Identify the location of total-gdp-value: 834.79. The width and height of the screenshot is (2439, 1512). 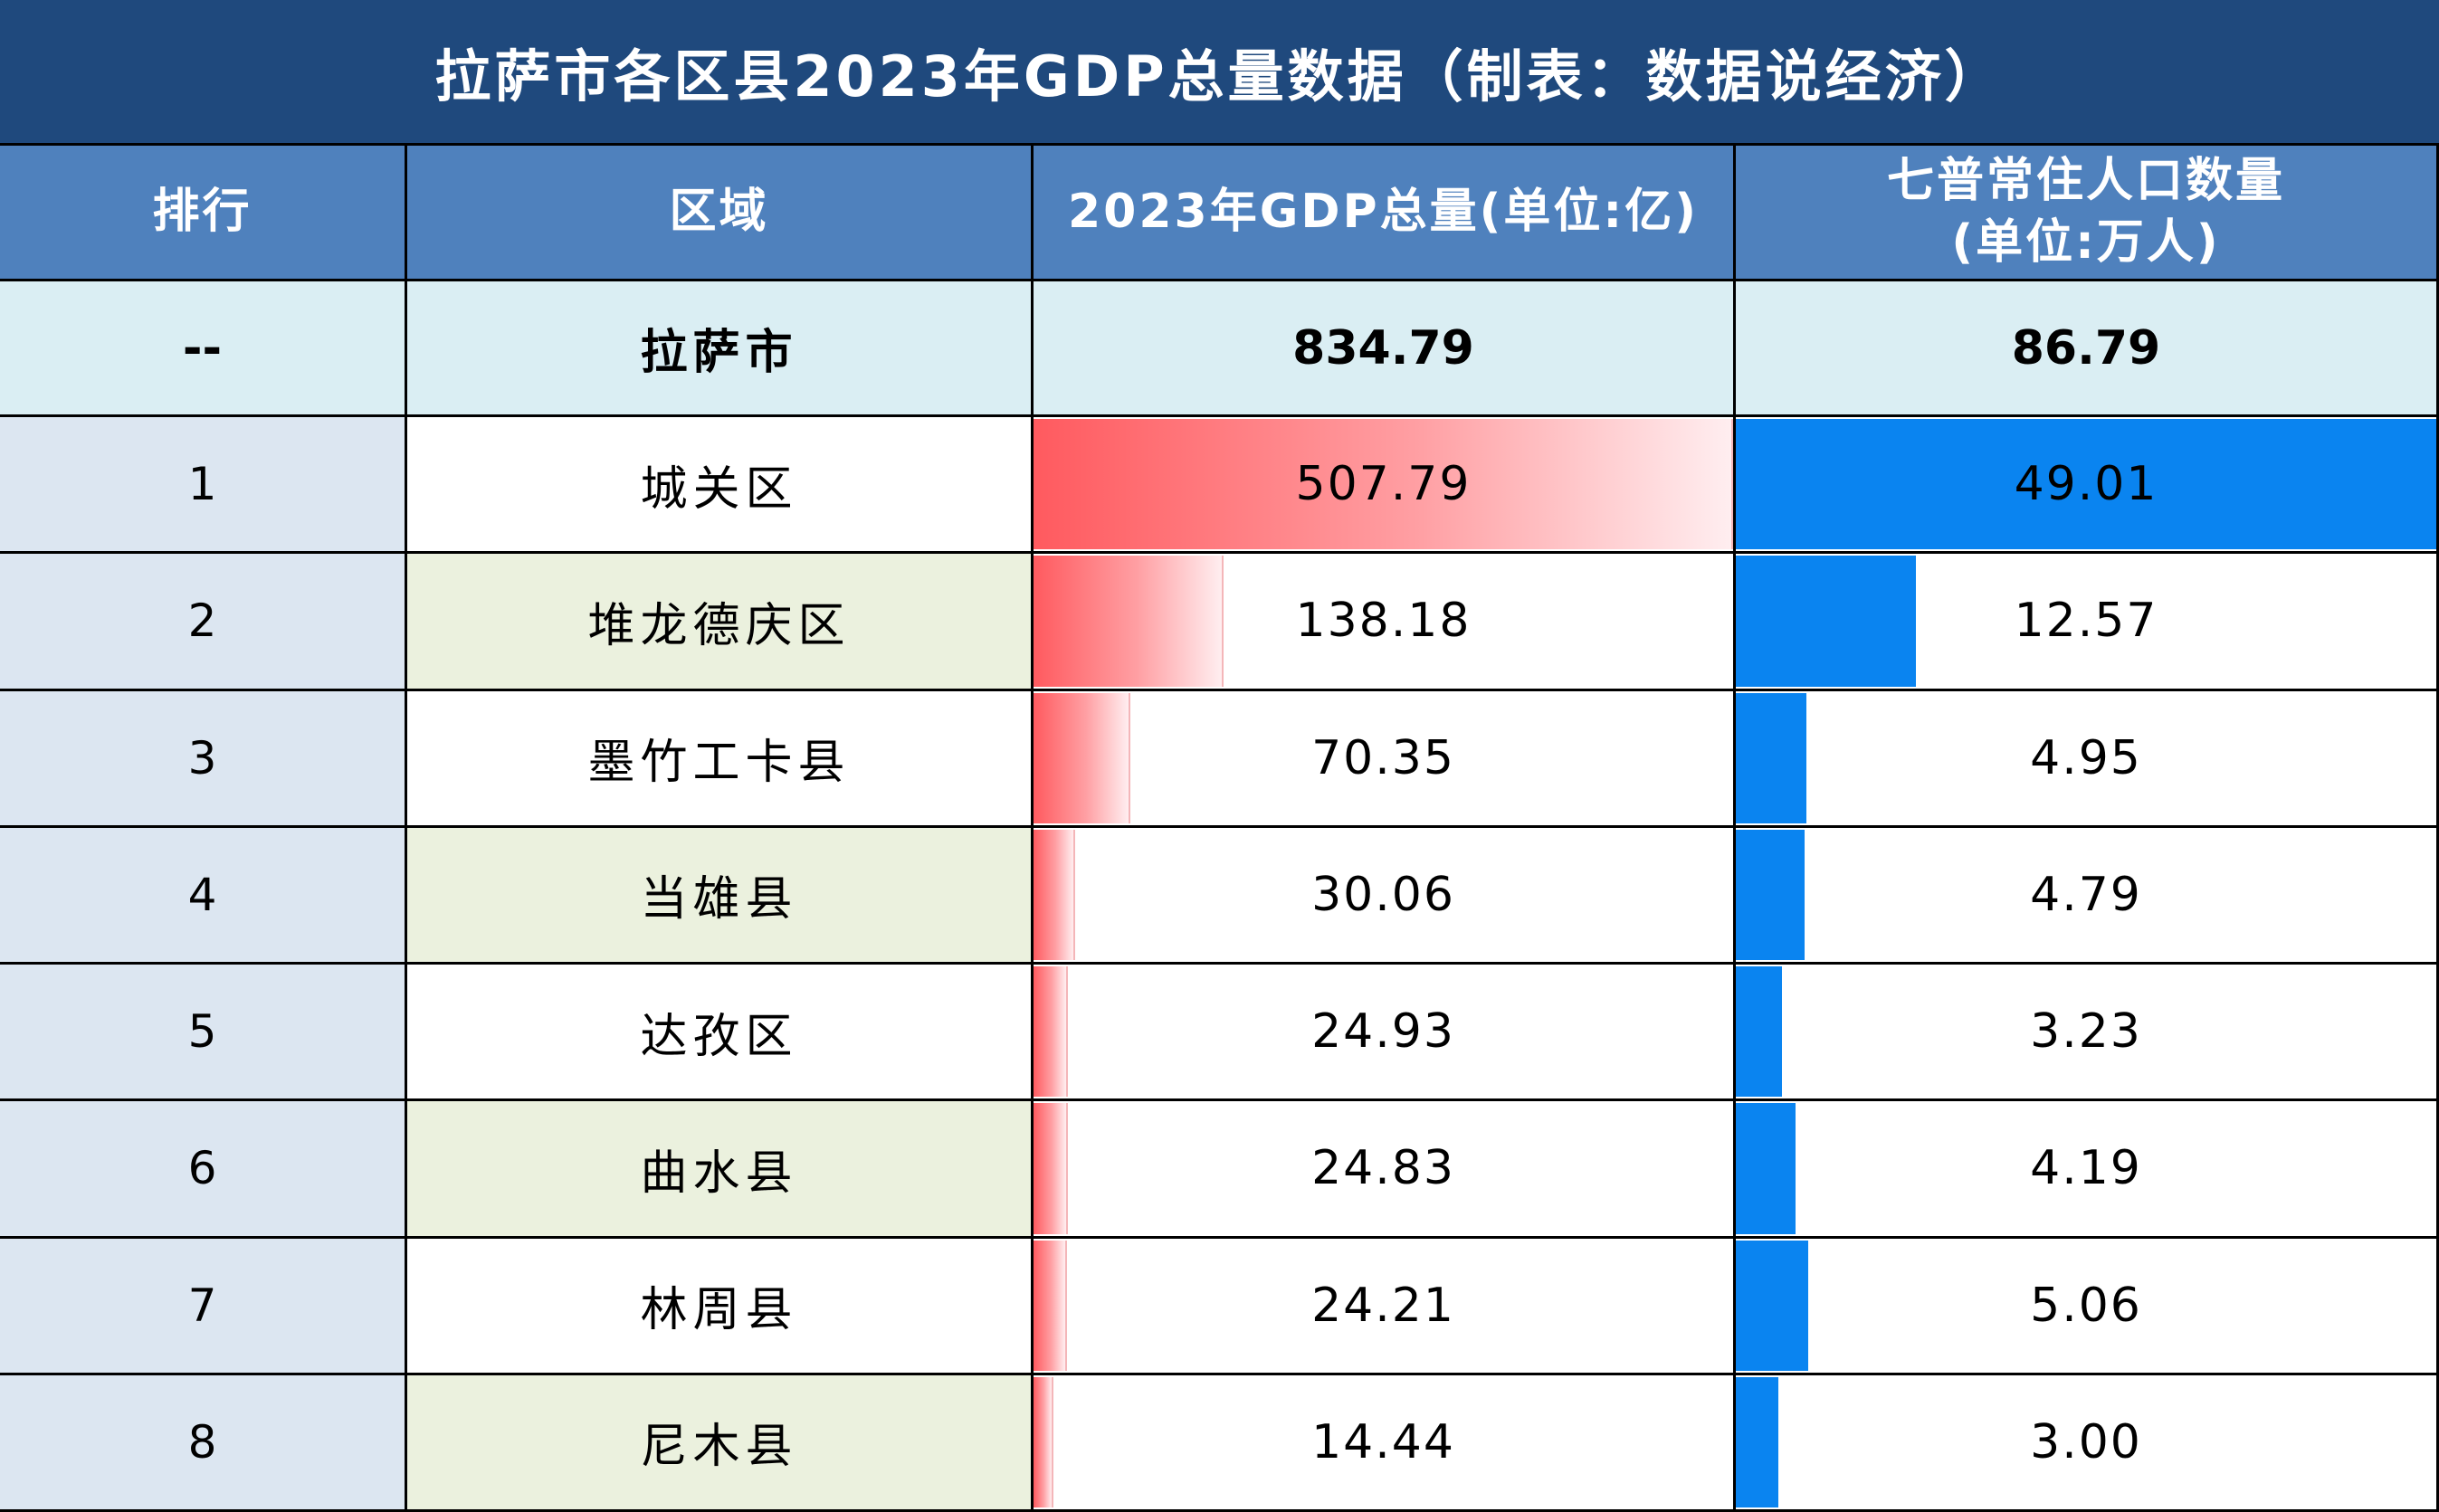
(1383, 348).